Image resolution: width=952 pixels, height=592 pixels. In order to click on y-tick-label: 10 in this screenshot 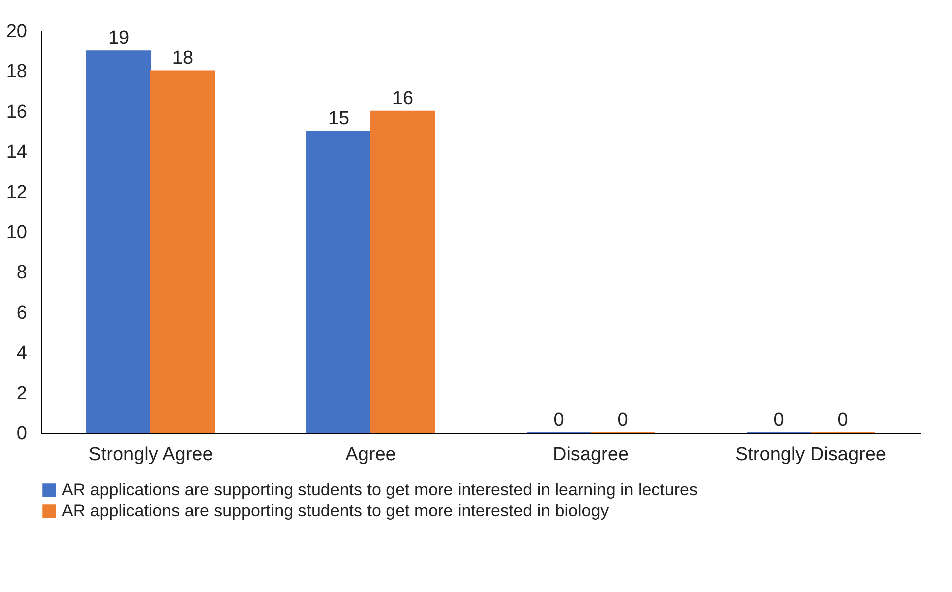, I will do `click(17, 233)`.